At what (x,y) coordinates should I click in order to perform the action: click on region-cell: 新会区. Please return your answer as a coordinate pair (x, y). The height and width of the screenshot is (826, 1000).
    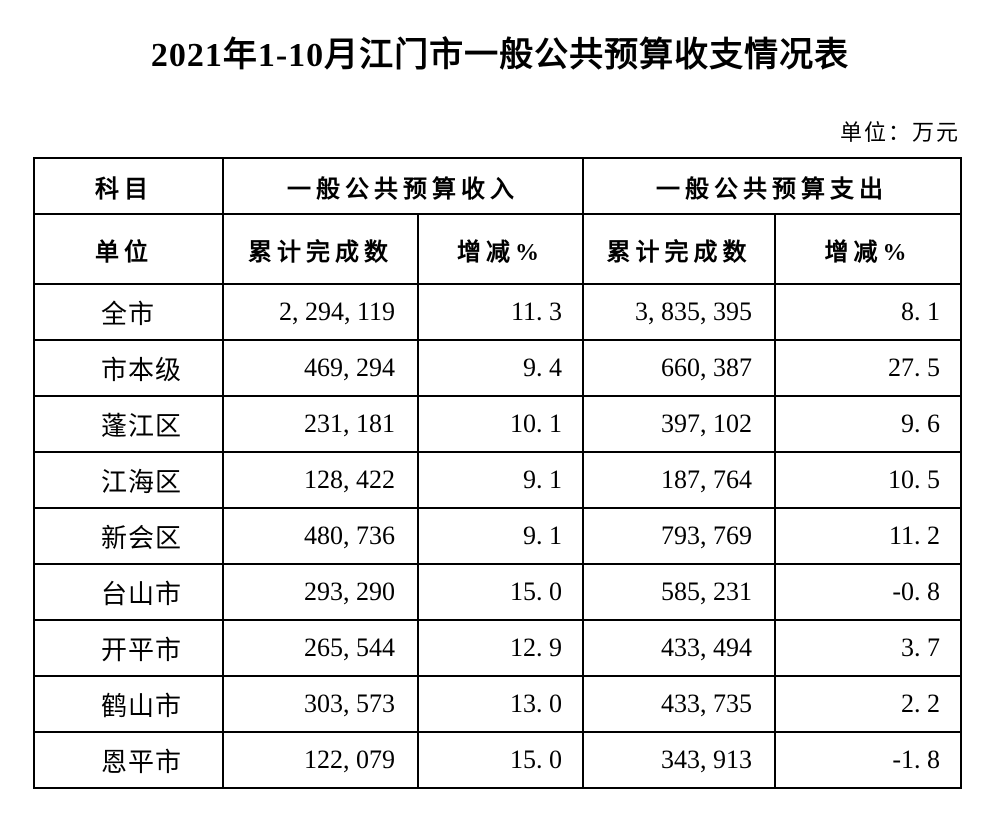
    Looking at the image, I should click on (128, 536).